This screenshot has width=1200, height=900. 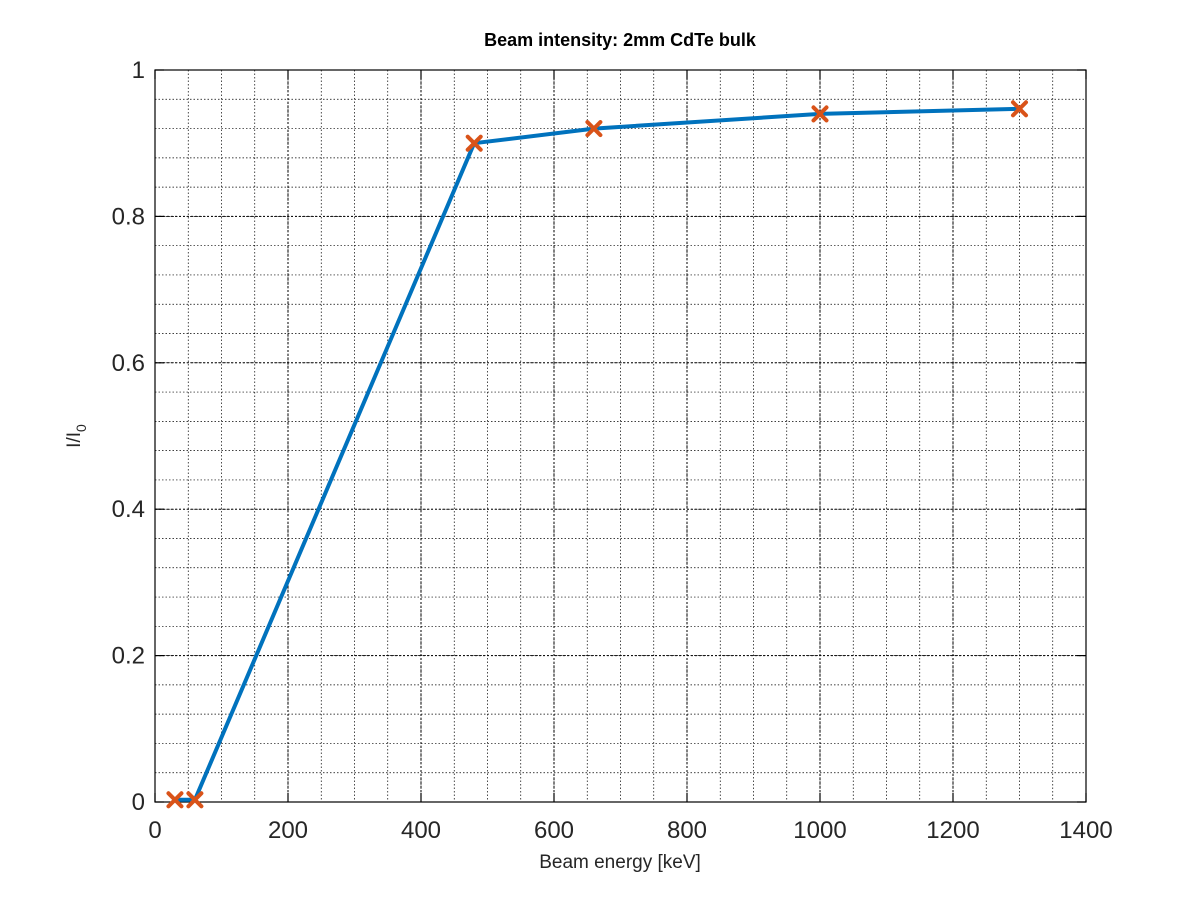 What do you see at coordinates (74, 440) in the screenshot?
I see `y-axis-label-main: I/I` at bounding box center [74, 440].